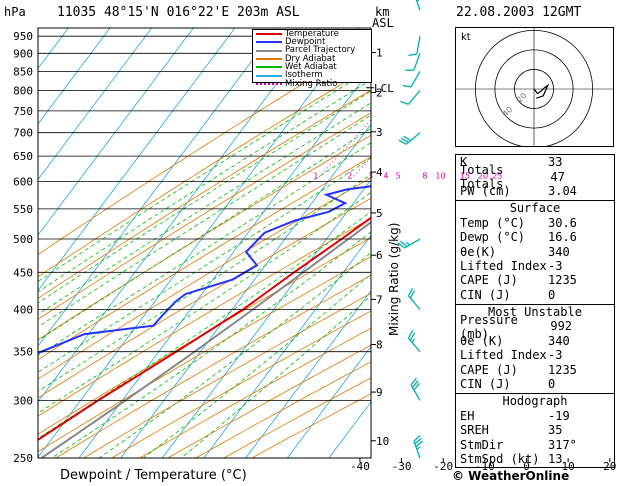  What do you see at coordinates (311, 67) in the screenshot?
I see `legend-label: Wet Adiabat` at bounding box center [311, 67].